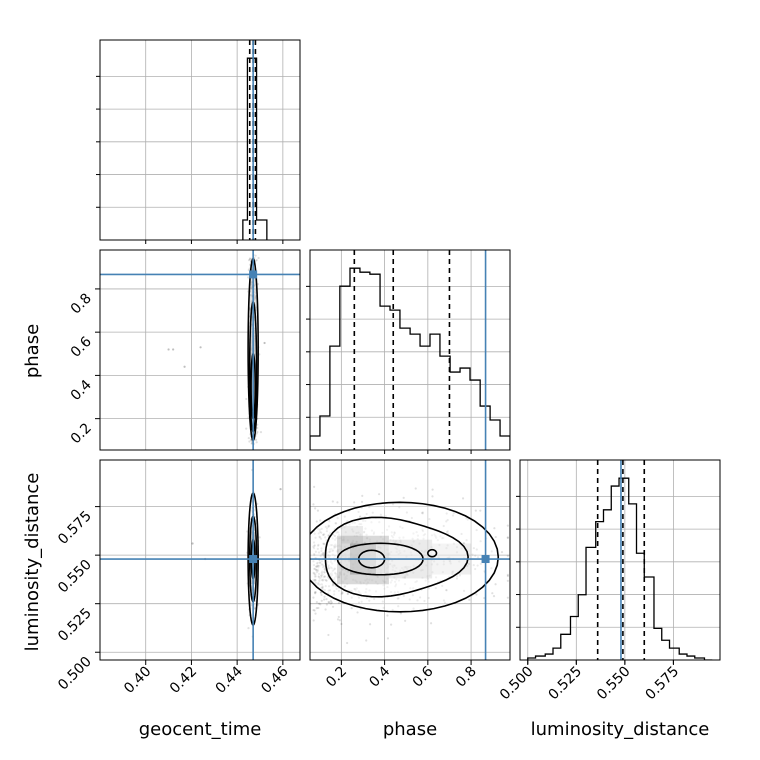 The height and width of the screenshot is (760, 760). What do you see at coordinates (75, 528) in the screenshot?
I see `ytick-label-luminosity_distance: 0.575` at bounding box center [75, 528].